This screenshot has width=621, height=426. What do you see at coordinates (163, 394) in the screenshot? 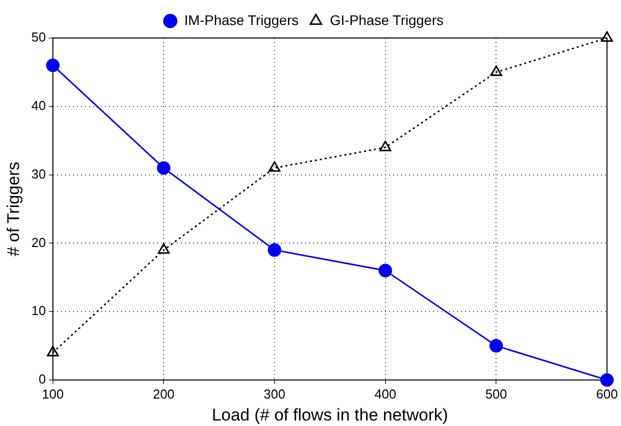
I see `x-tick-label: 200` at bounding box center [163, 394].